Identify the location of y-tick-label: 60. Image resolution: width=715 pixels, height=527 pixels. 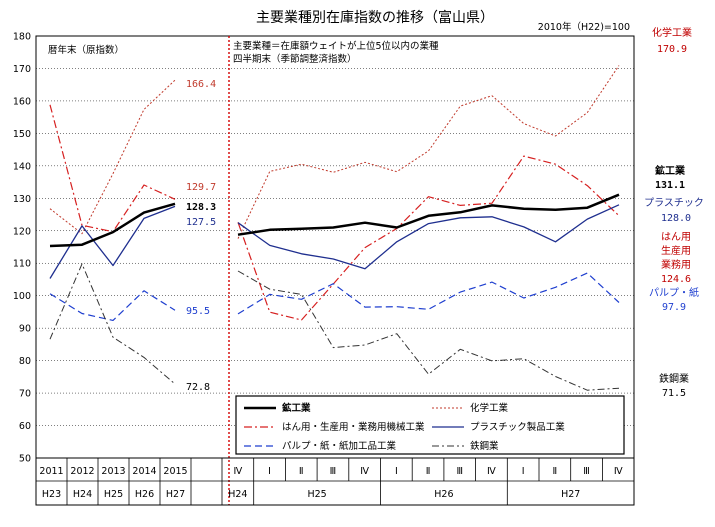
(25, 426).